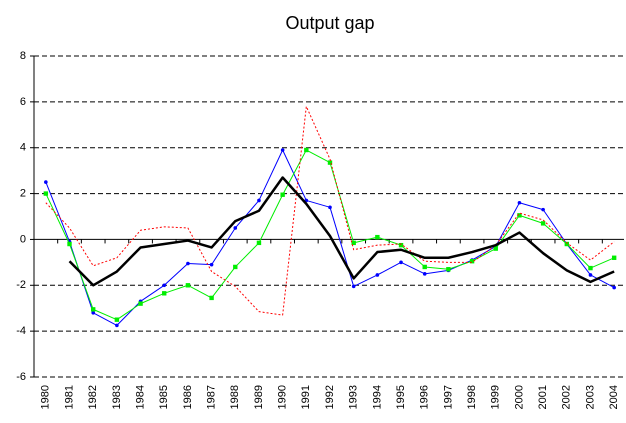 Image resolution: width=626 pixels, height=423 pixels. Describe the element at coordinates (46, 397) in the screenshot. I see `x-tick-label: 1980` at that location.